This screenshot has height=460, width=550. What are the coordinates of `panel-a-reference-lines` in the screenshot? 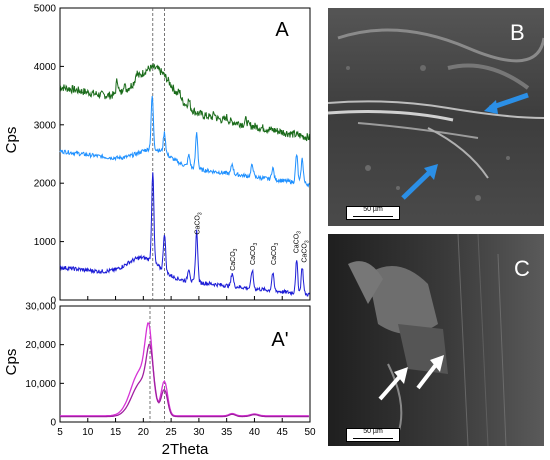 It's located at (158, 154).